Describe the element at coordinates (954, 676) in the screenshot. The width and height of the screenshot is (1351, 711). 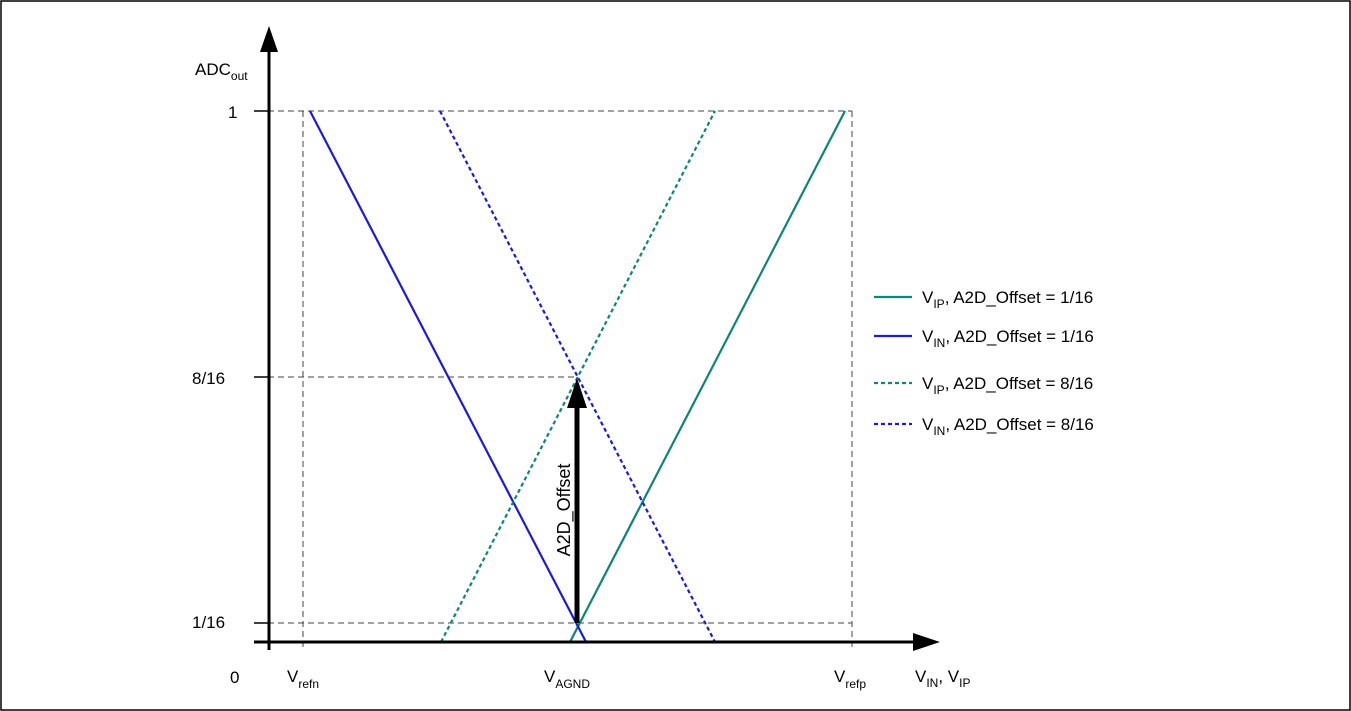
I see `x-axis-label-main2: V` at that location.